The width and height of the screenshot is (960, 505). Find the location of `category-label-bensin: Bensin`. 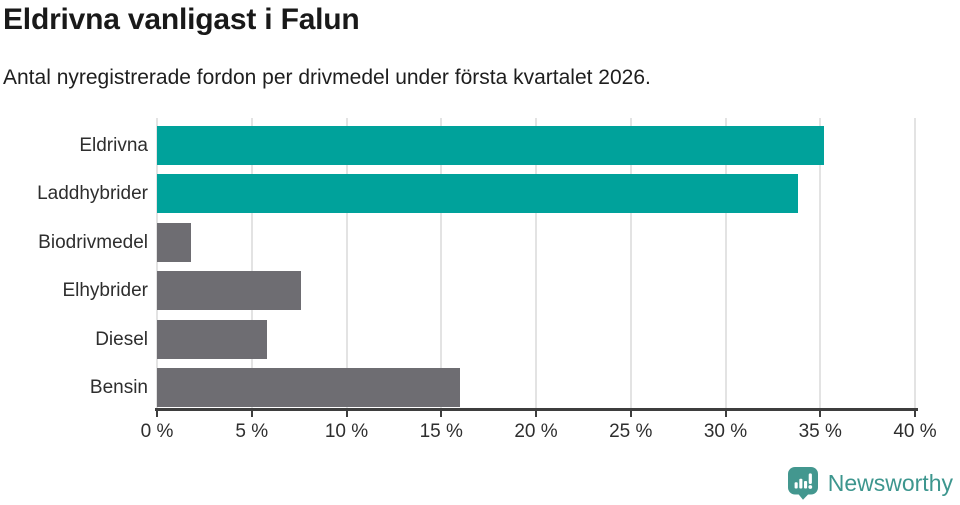

category-label-bensin: Bensin is located at coordinates (118, 387).